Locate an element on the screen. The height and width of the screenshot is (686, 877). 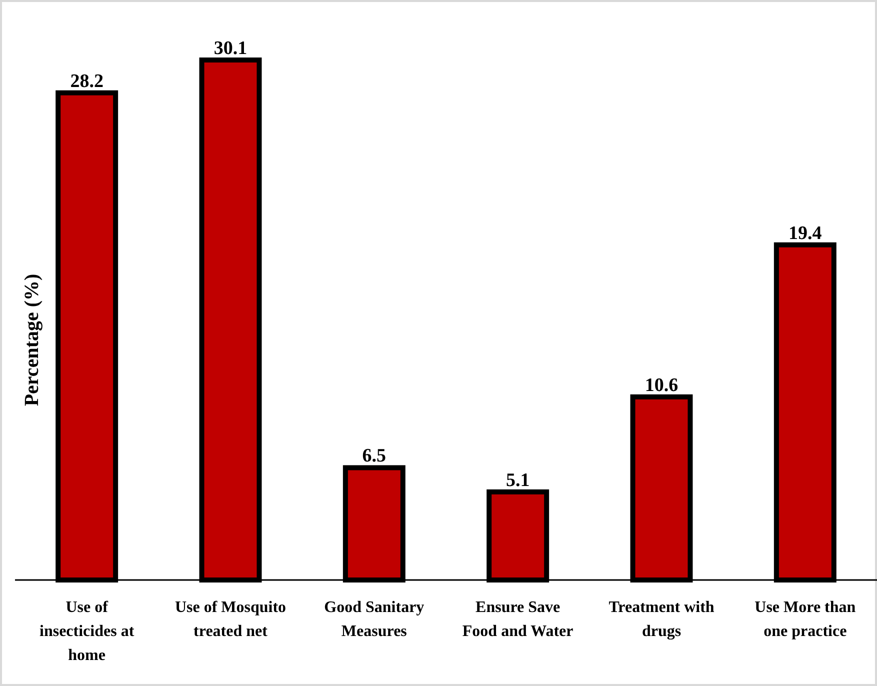
x-tick-label: Ensure Save Food and Water is located at coordinates (518, 619).